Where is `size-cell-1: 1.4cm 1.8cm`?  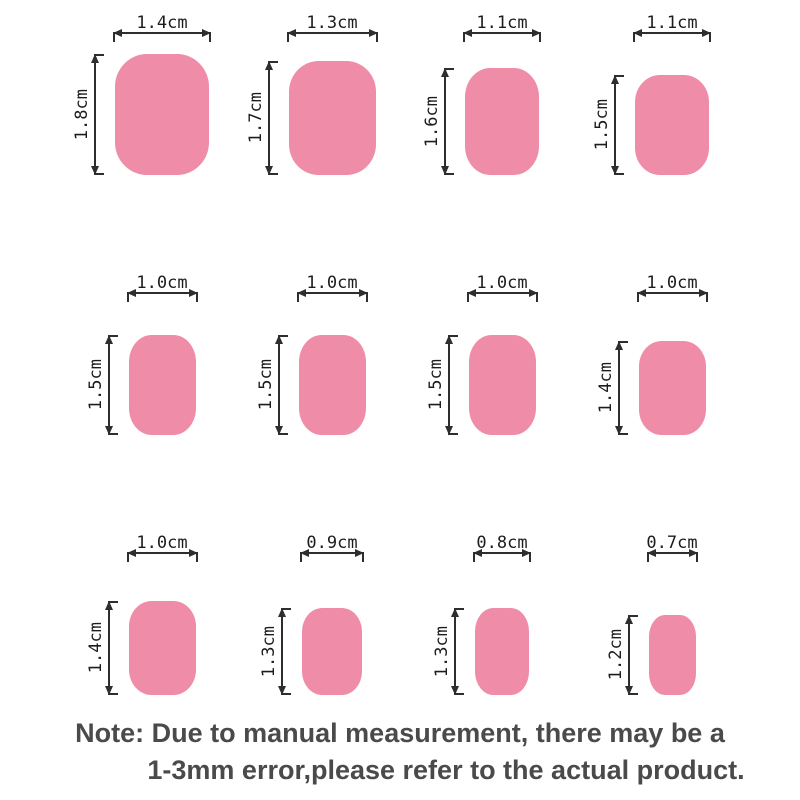
size-cell-1: 1.4cm 1.8cm is located at coordinates (145, 94).